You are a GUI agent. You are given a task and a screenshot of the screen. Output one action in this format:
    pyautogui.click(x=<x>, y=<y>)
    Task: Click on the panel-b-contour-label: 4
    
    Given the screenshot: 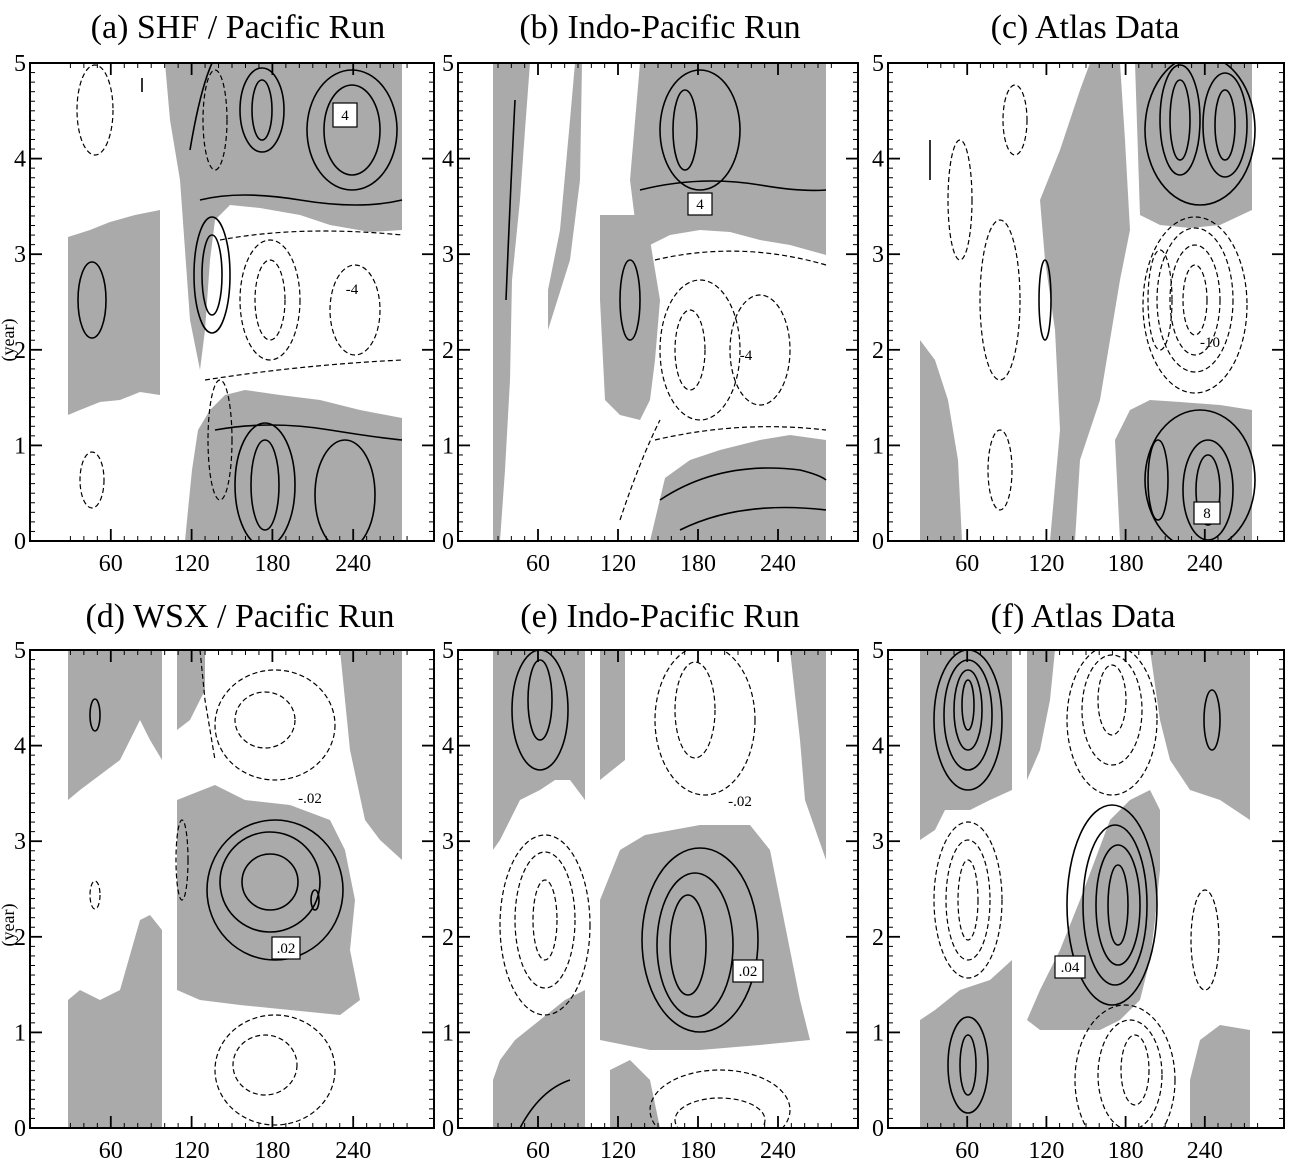 What is the action you would take?
    pyautogui.click(x=700, y=205)
    